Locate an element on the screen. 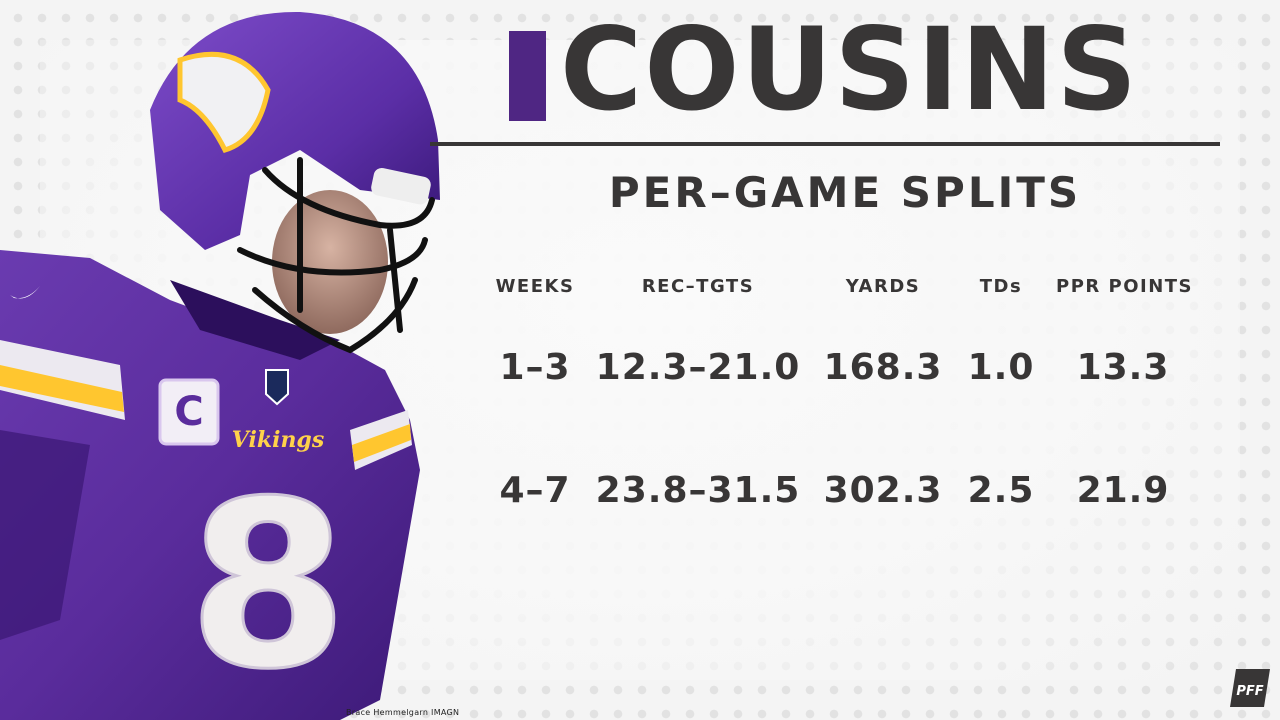  table-cell: 12.3–21.0 is located at coordinates (698, 367).